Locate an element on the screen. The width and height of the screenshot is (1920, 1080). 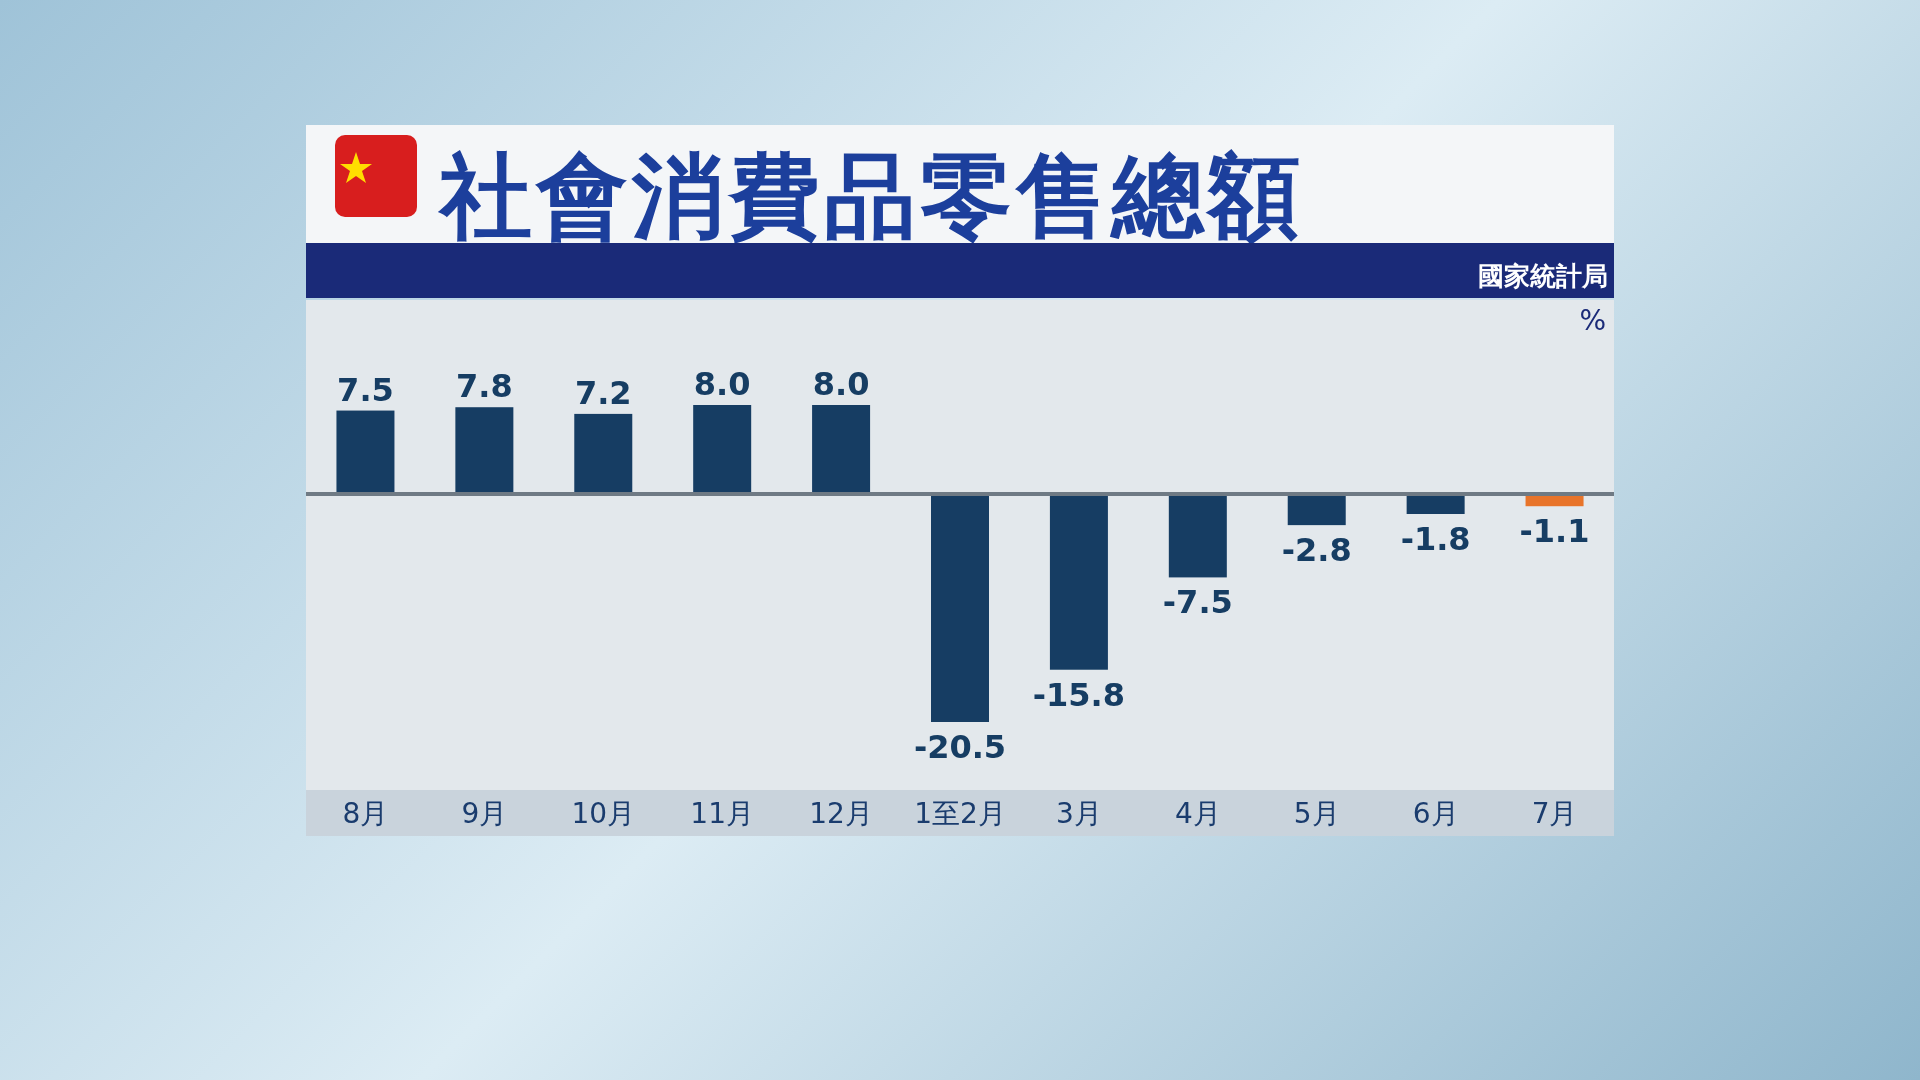
chart-subtitle: 國家統計局 is located at coordinates (1543, 276).